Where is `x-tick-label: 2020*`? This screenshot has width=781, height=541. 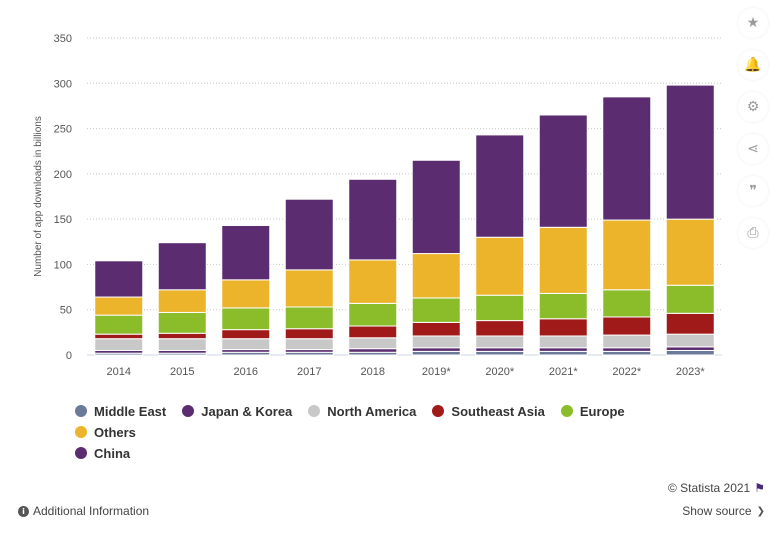 x-tick-label: 2020* is located at coordinates (499, 372).